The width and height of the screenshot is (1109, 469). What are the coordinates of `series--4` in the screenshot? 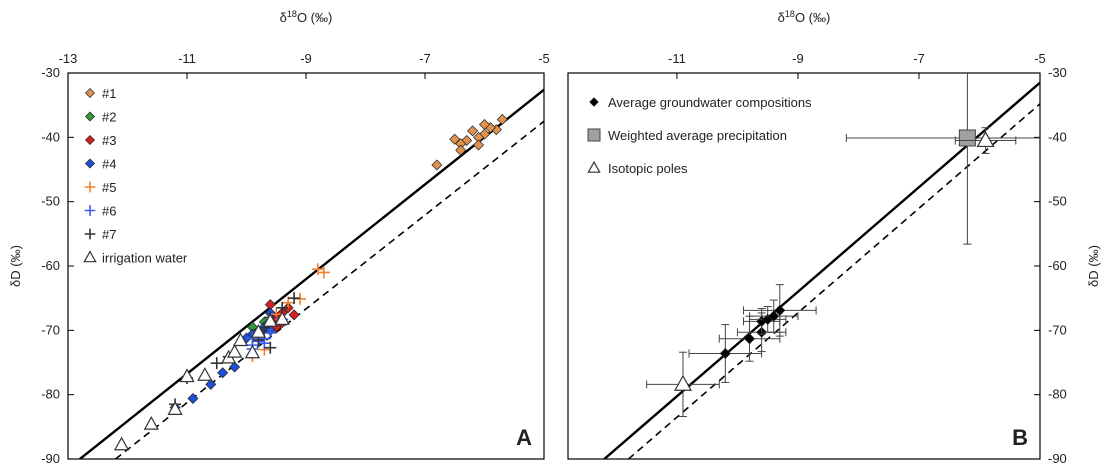 It's located at (222, 360).